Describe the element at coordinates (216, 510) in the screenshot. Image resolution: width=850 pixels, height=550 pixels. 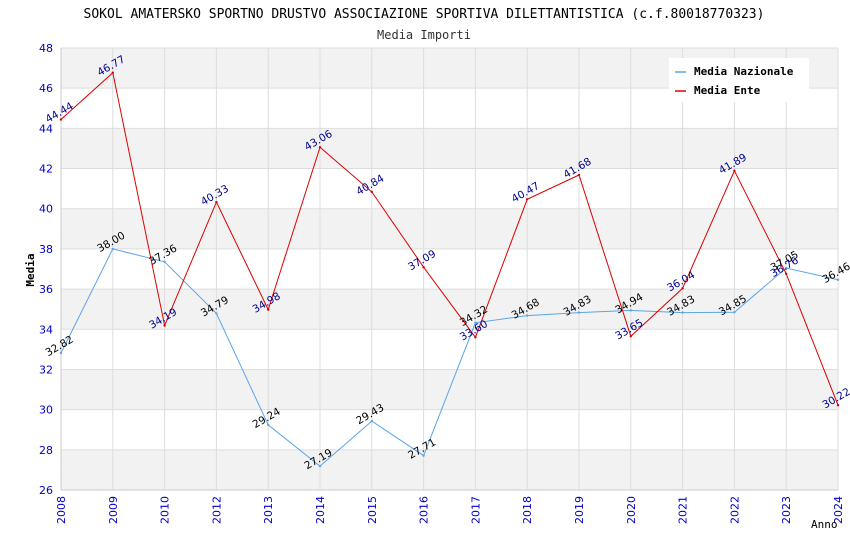
I see `x-tick-label: 2012` at that location.